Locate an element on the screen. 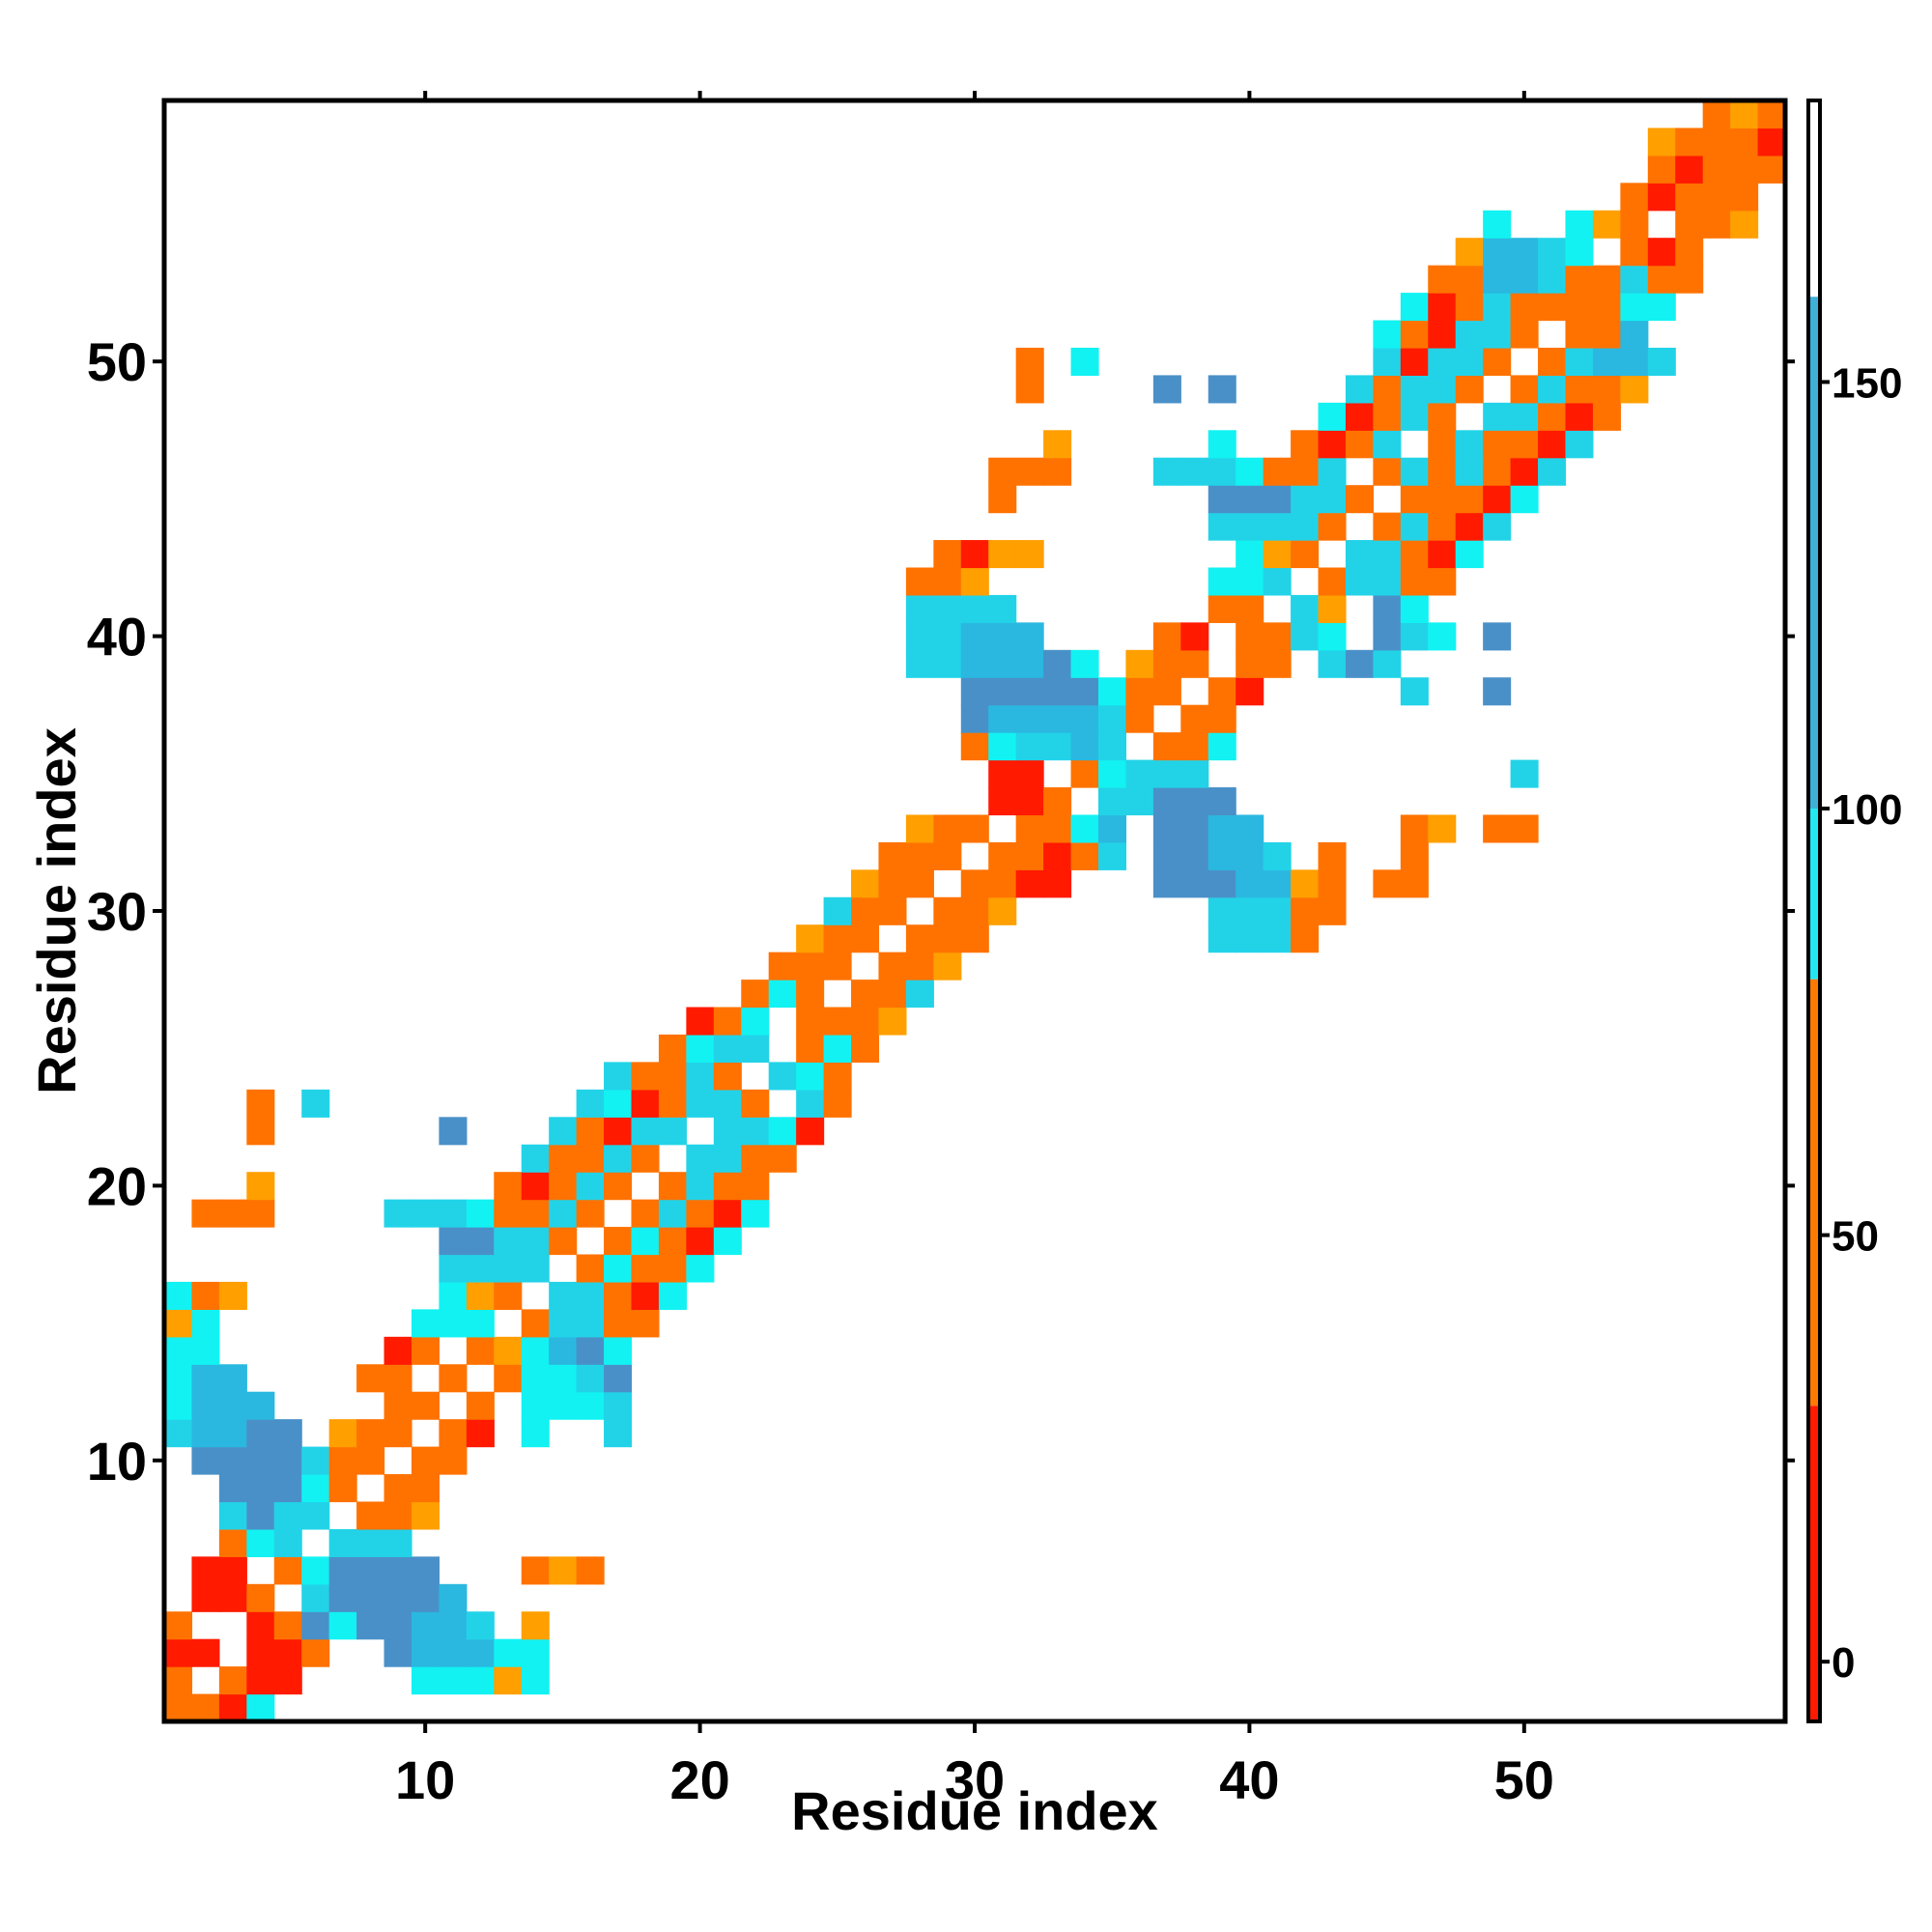  colorbar-segment is located at coordinates (1814, 553).